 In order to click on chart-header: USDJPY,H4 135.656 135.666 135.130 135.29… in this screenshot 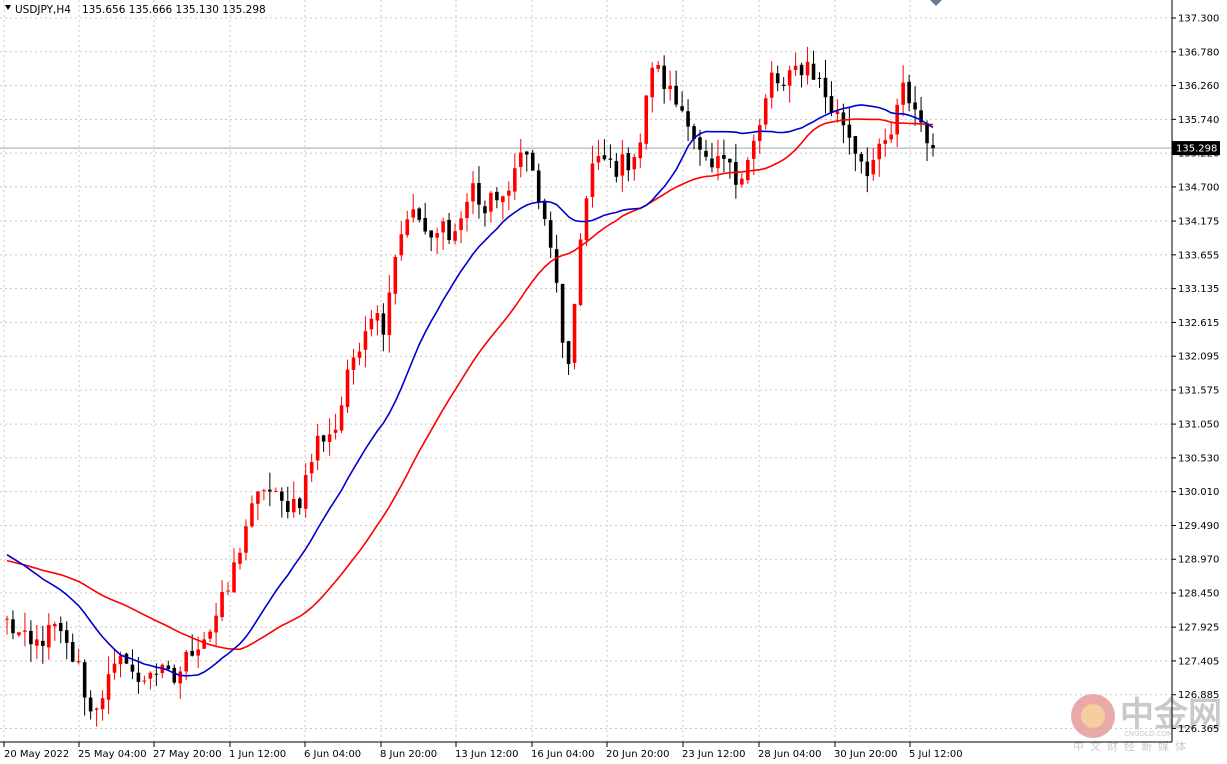, I will do `click(135, 10)`.